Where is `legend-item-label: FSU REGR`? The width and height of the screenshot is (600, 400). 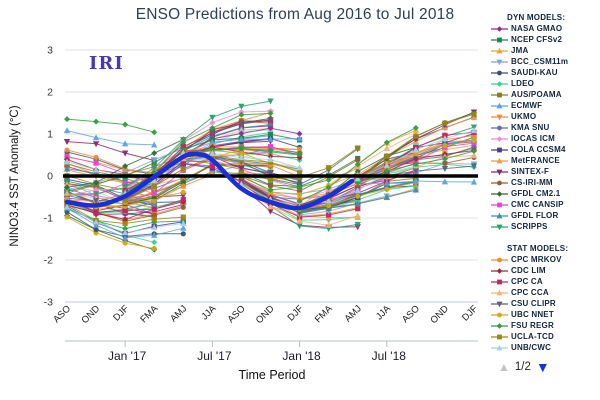
legend-item-label: FSU REGR is located at coordinates (532, 325).